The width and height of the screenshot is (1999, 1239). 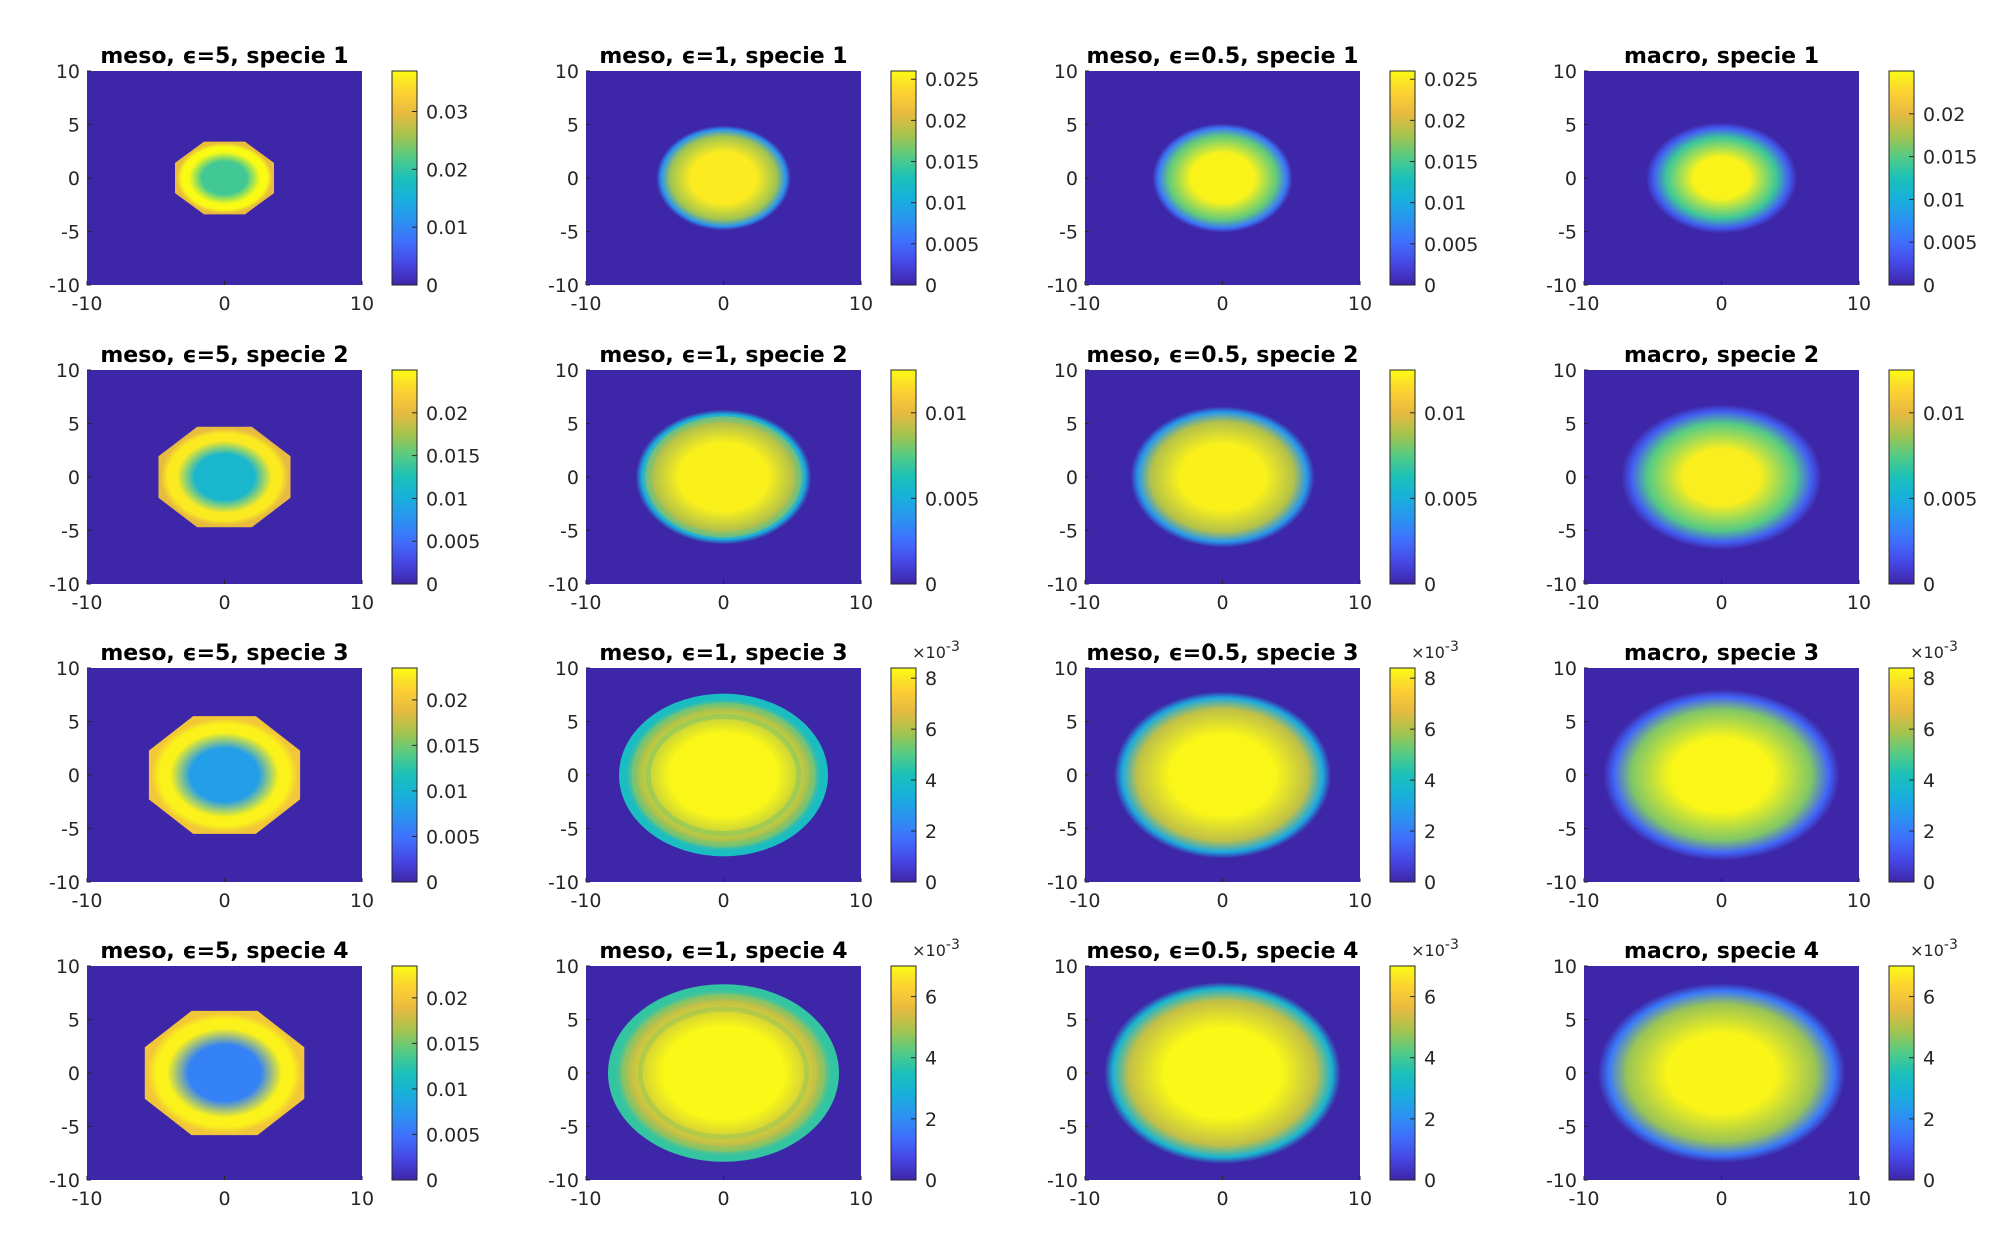 I want to click on colorbar-tick-label: 0.005, so click(x=1950, y=243).